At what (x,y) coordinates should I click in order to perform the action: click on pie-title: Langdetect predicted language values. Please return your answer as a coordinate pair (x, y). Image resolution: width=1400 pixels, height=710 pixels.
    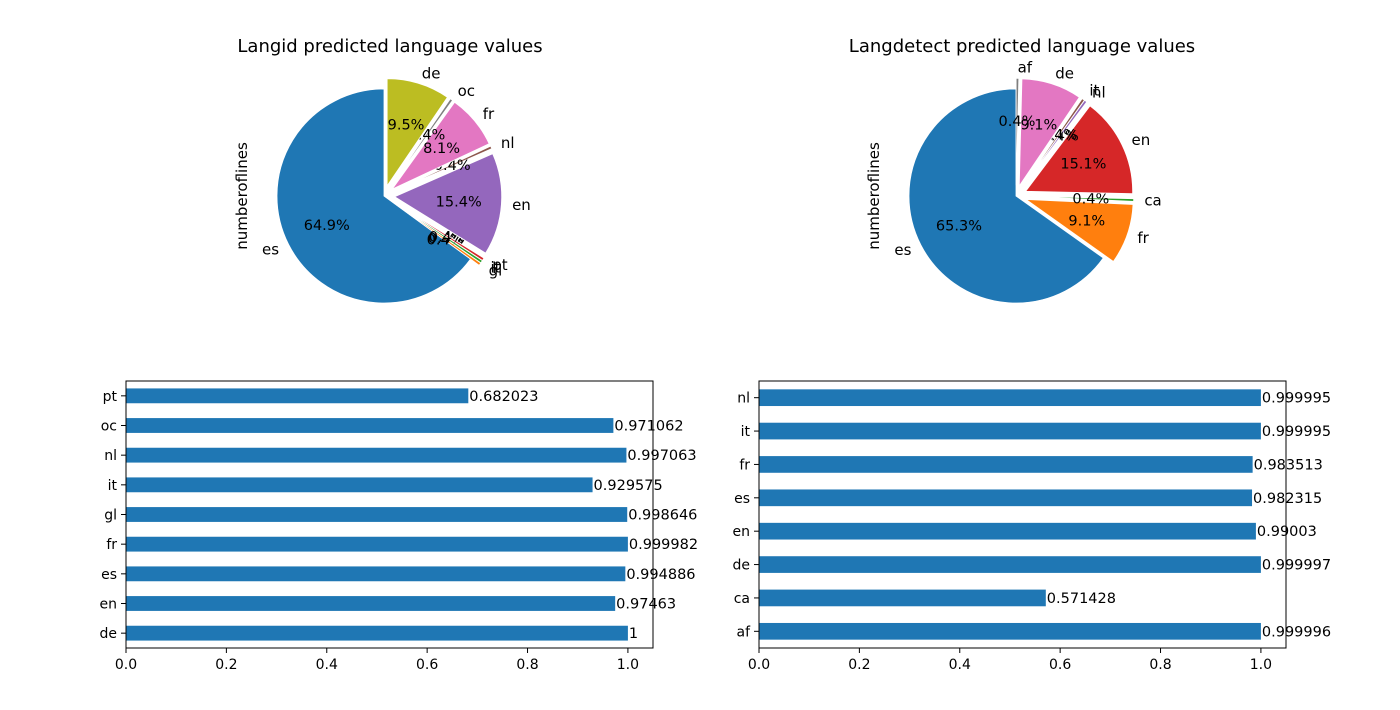
    Looking at the image, I should click on (1022, 46).